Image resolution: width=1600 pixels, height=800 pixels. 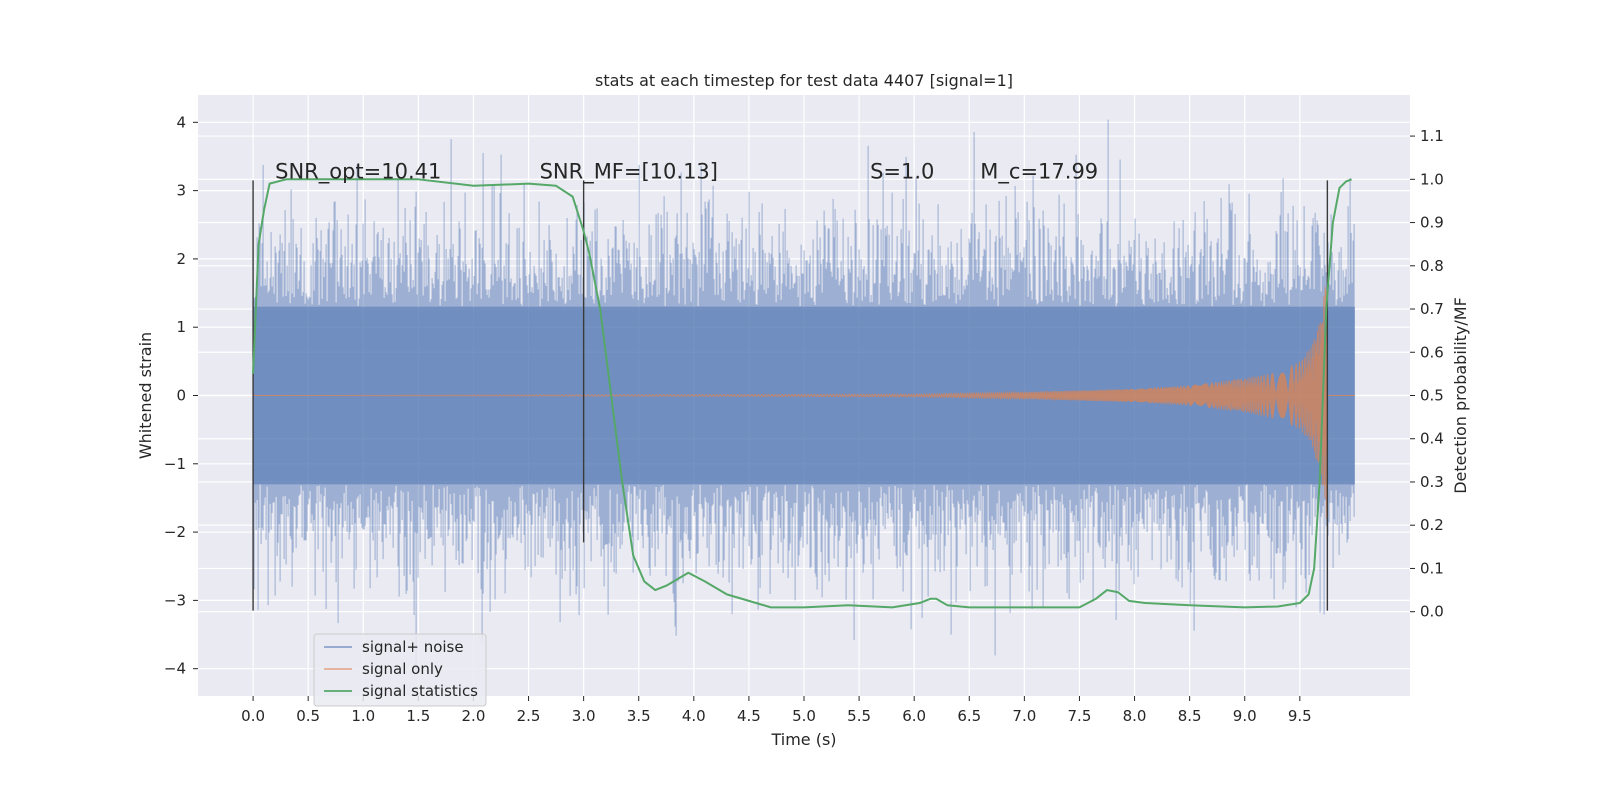 I want to click on y-tick-label-right: 1.1, so click(x=1432, y=136).